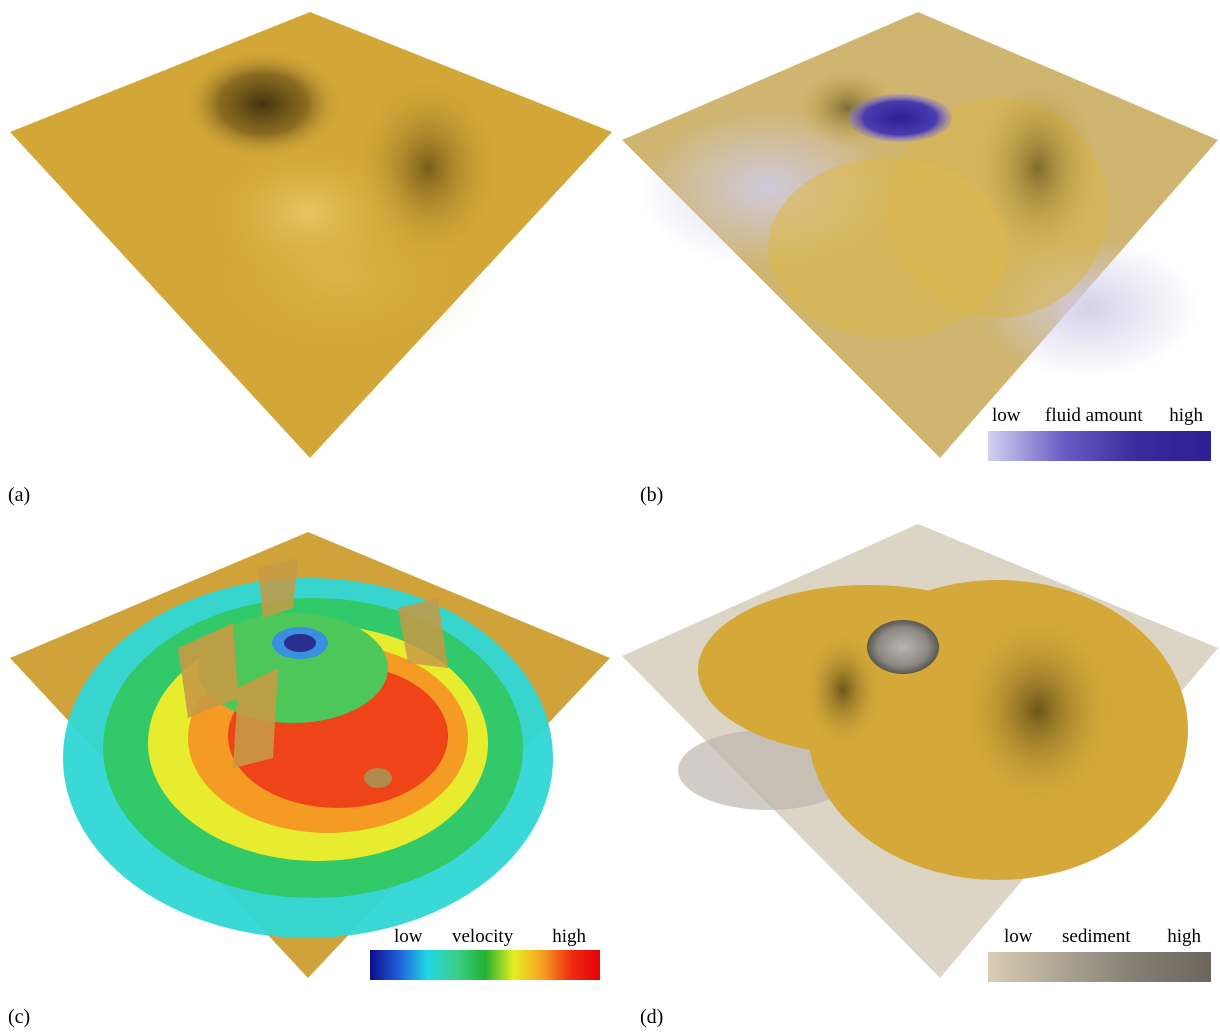 This screenshot has height=1033, width=1220. Describe the element at coordinates (1094, 415) in the screenshot. I see `legend-title: fluid amount` at that location.